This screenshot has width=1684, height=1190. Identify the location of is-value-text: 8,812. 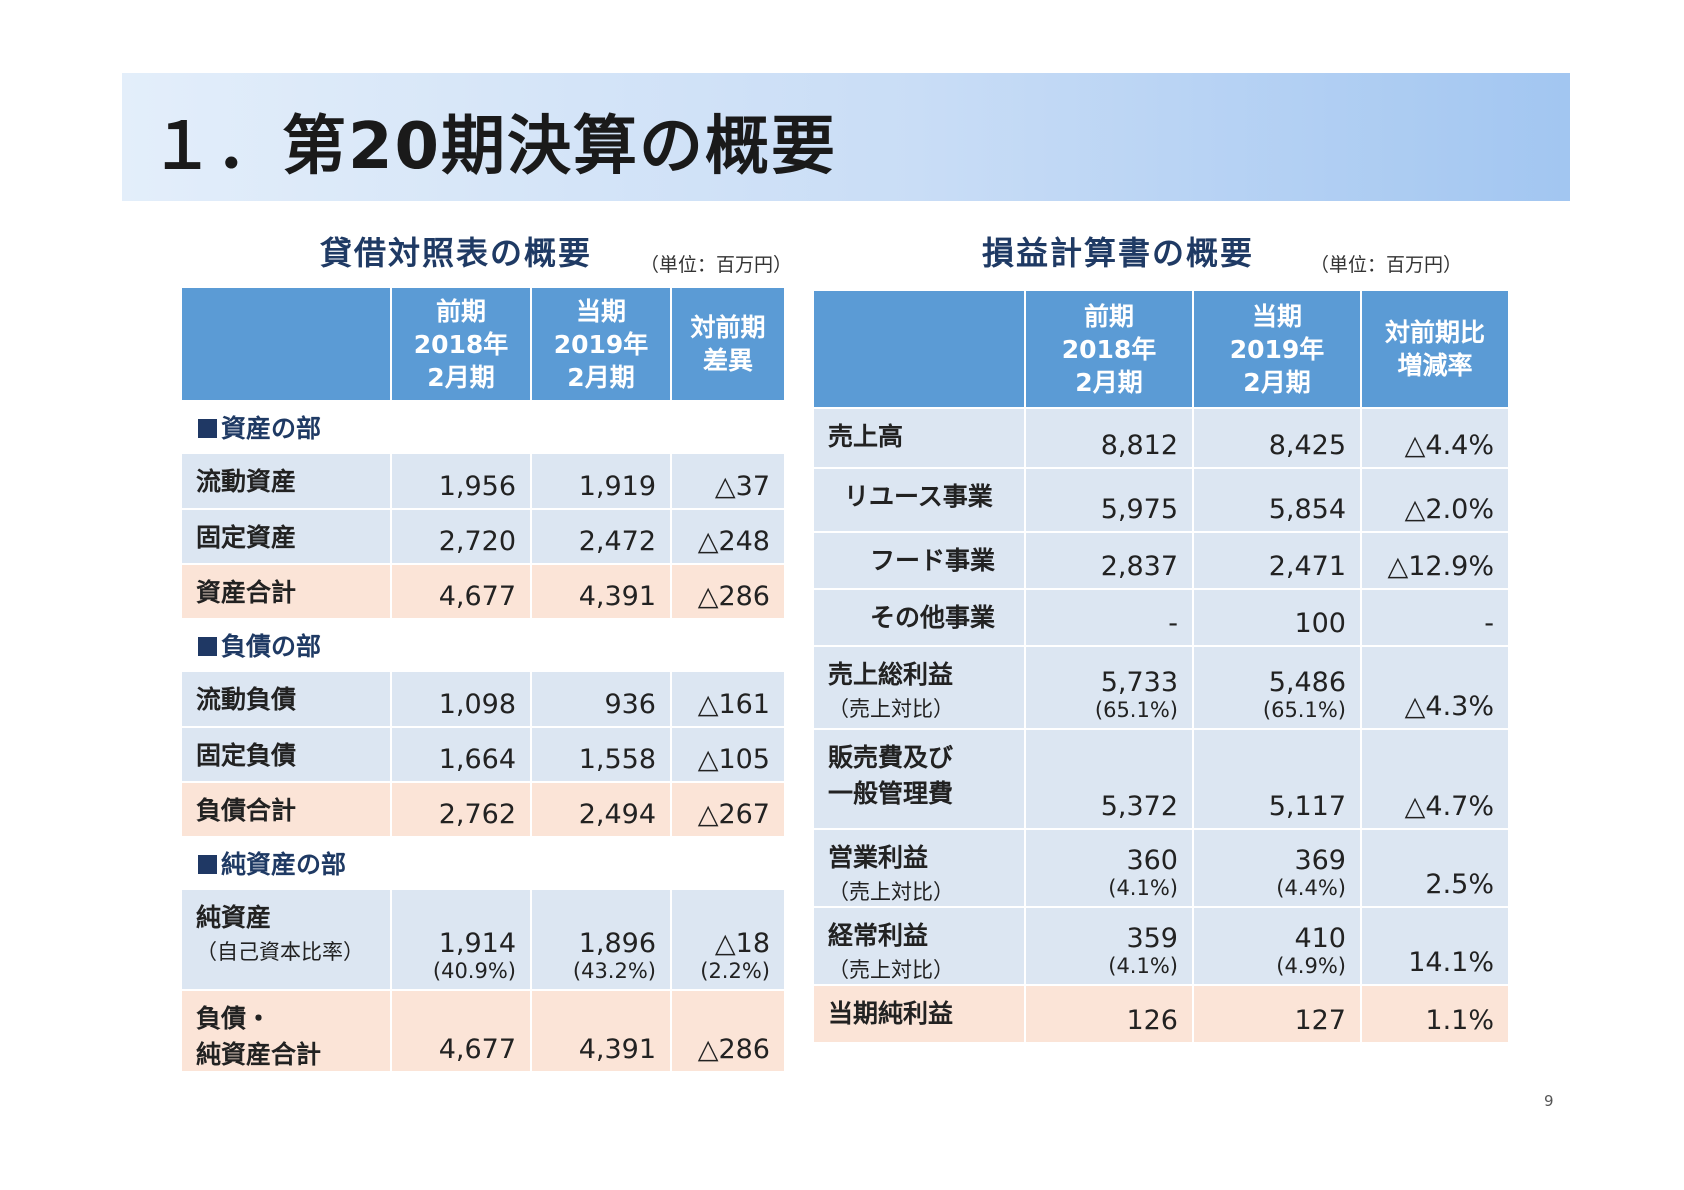
(1139, 445).